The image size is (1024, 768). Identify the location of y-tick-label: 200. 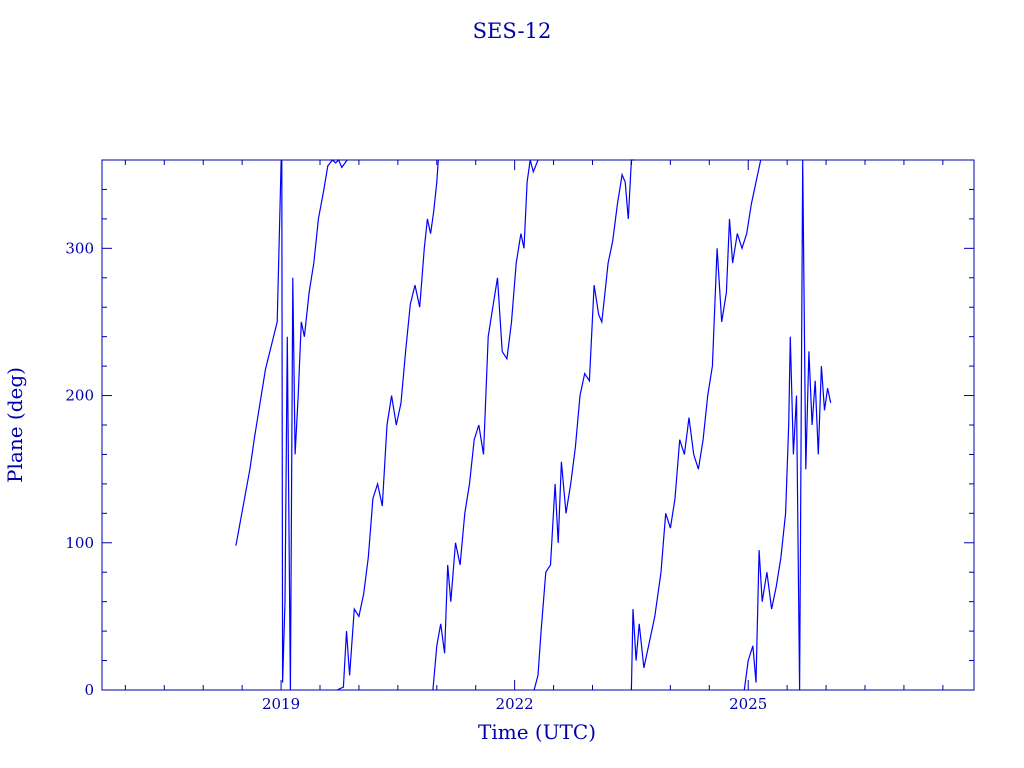
(79, 396).